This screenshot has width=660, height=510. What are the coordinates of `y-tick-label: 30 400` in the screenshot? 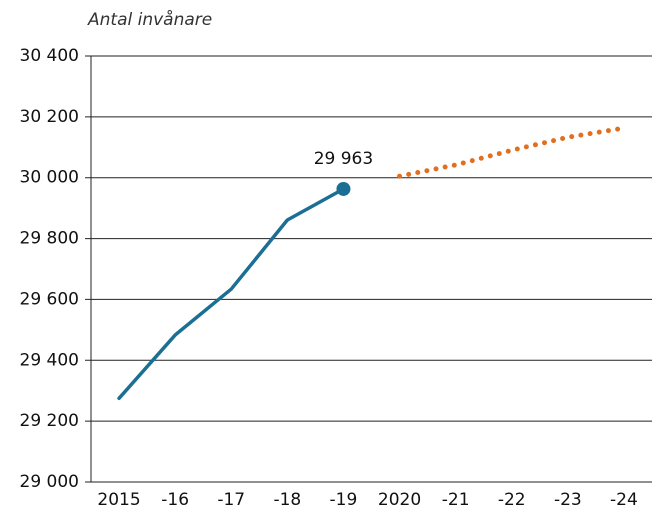 It's located at (49, 56).